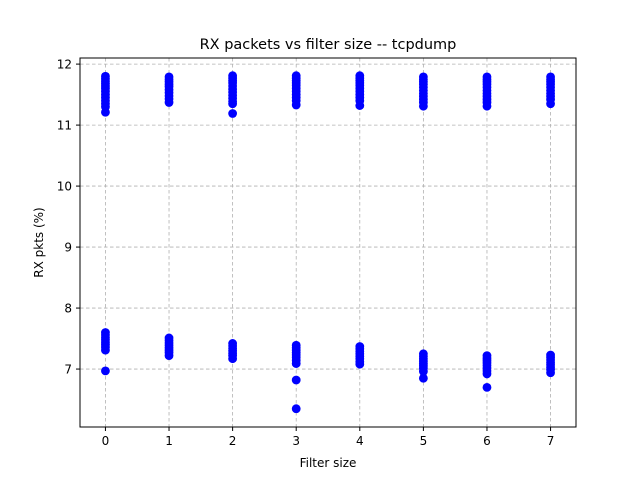 The width and height of the screenshot is (640, 480). Describe the element at coordinates (551, 441) in the screenshot. I see `x-tick-label: 7` at that location.